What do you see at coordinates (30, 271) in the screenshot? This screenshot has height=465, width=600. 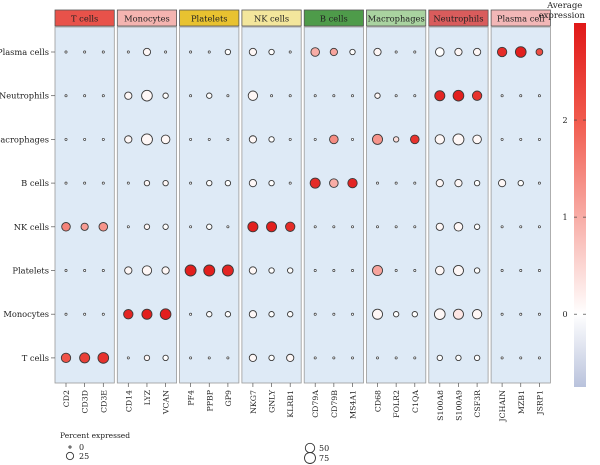 I see `cell-type-label: Platelets` at bounding box center [30, 271].